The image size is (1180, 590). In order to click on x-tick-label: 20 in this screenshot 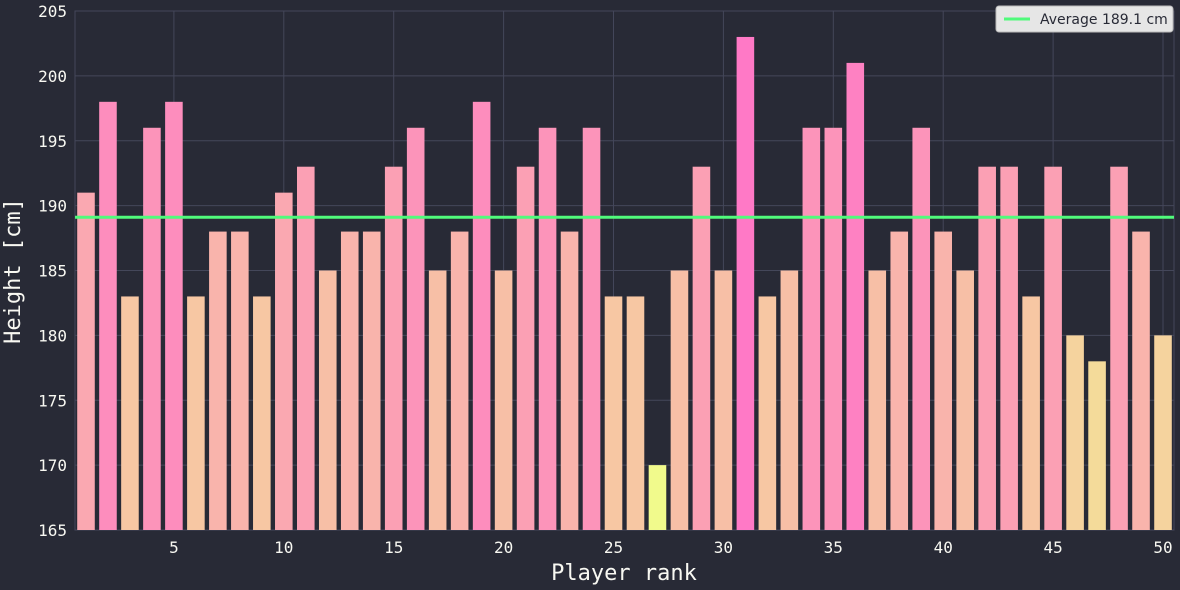, I will do `click(503, 547)`.